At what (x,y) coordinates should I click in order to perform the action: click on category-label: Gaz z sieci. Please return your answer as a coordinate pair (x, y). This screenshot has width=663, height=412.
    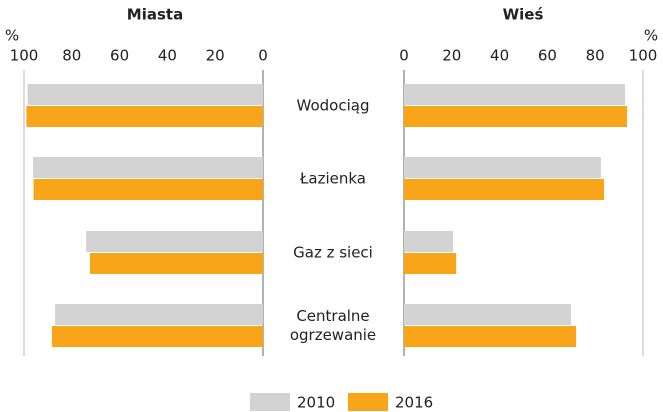
    Looking at the image, I should click on (333, 252).